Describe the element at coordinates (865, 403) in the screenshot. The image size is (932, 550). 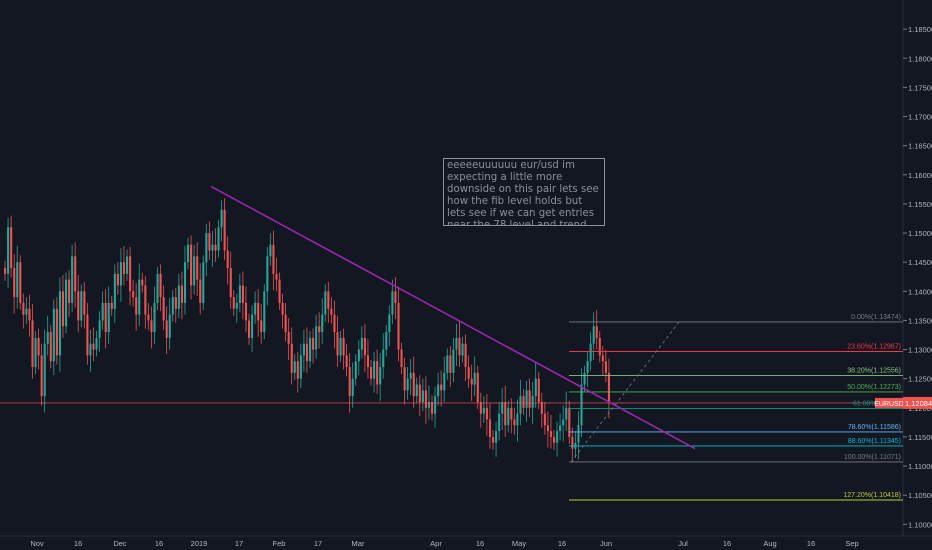
I see `fib-level-label: 61.80%` at that location.